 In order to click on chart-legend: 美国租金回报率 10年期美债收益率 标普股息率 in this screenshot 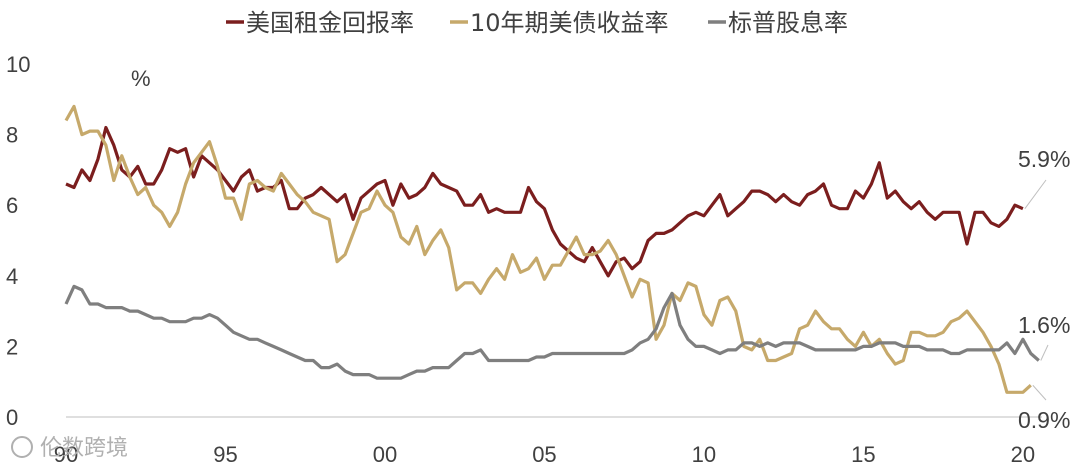, I will do `click(537, 23)`.